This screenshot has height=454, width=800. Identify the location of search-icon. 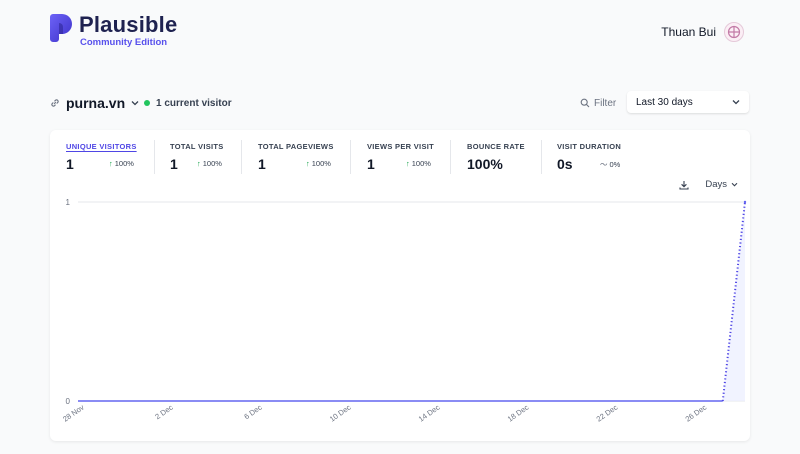
(585, 103).